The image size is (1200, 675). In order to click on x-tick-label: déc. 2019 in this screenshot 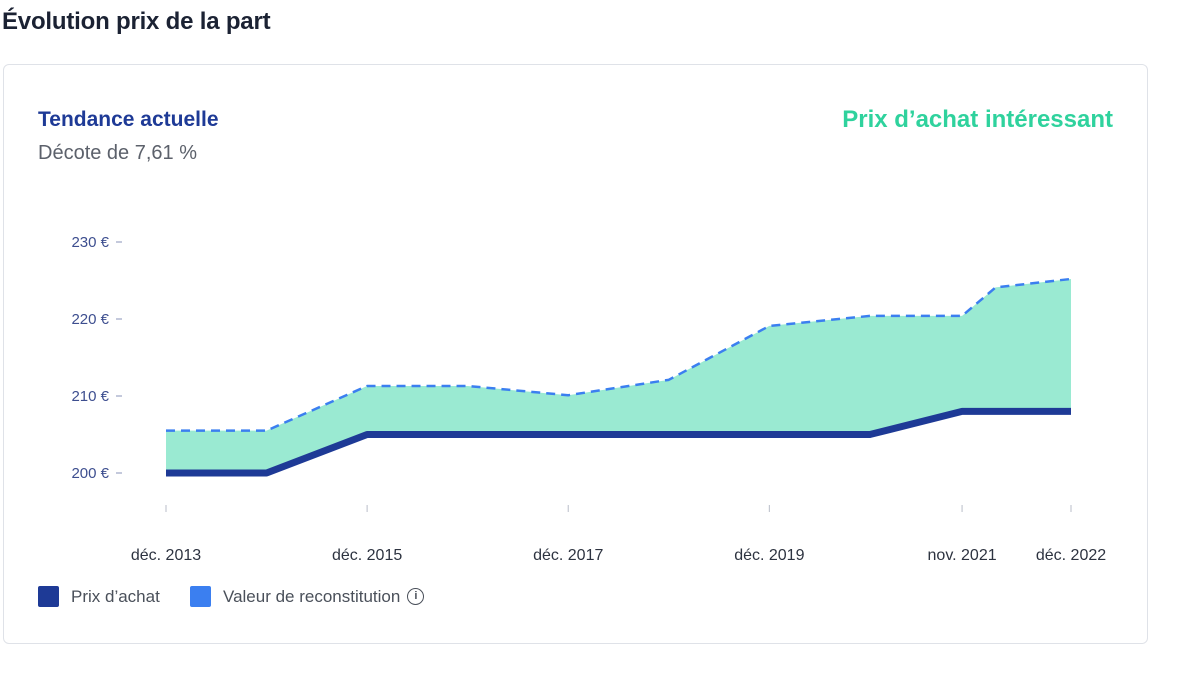, I will do `click(769, 555)`.